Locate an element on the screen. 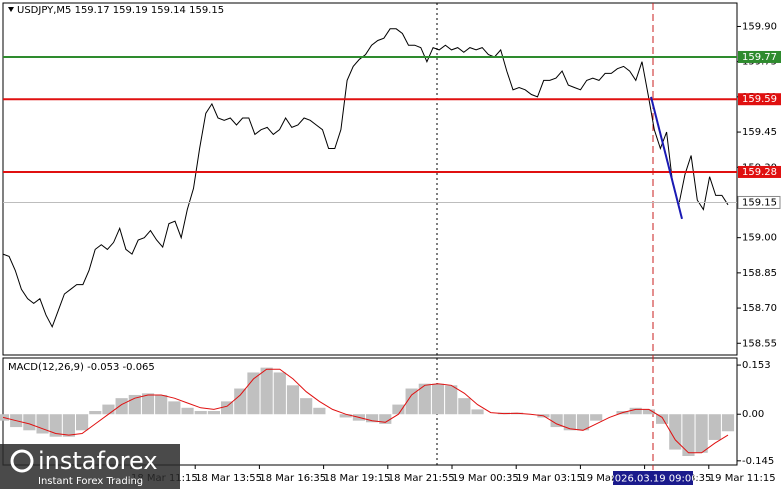 This screenshot has height=489, width=781. level-label: 159.28 is located at coordinates (759, 172).